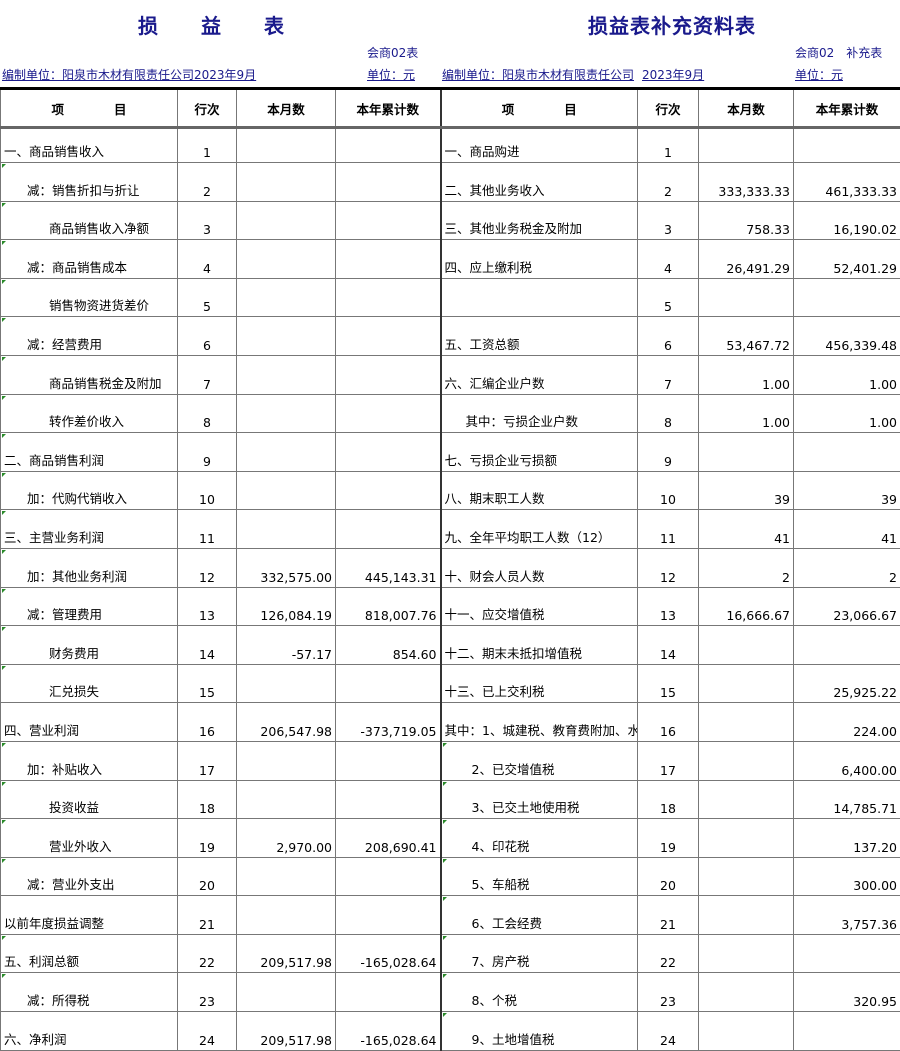 The height and width of the screenshot is (1051, 900). I want to click on left-ytd-cell: -373,719.05, so click(388, 722).